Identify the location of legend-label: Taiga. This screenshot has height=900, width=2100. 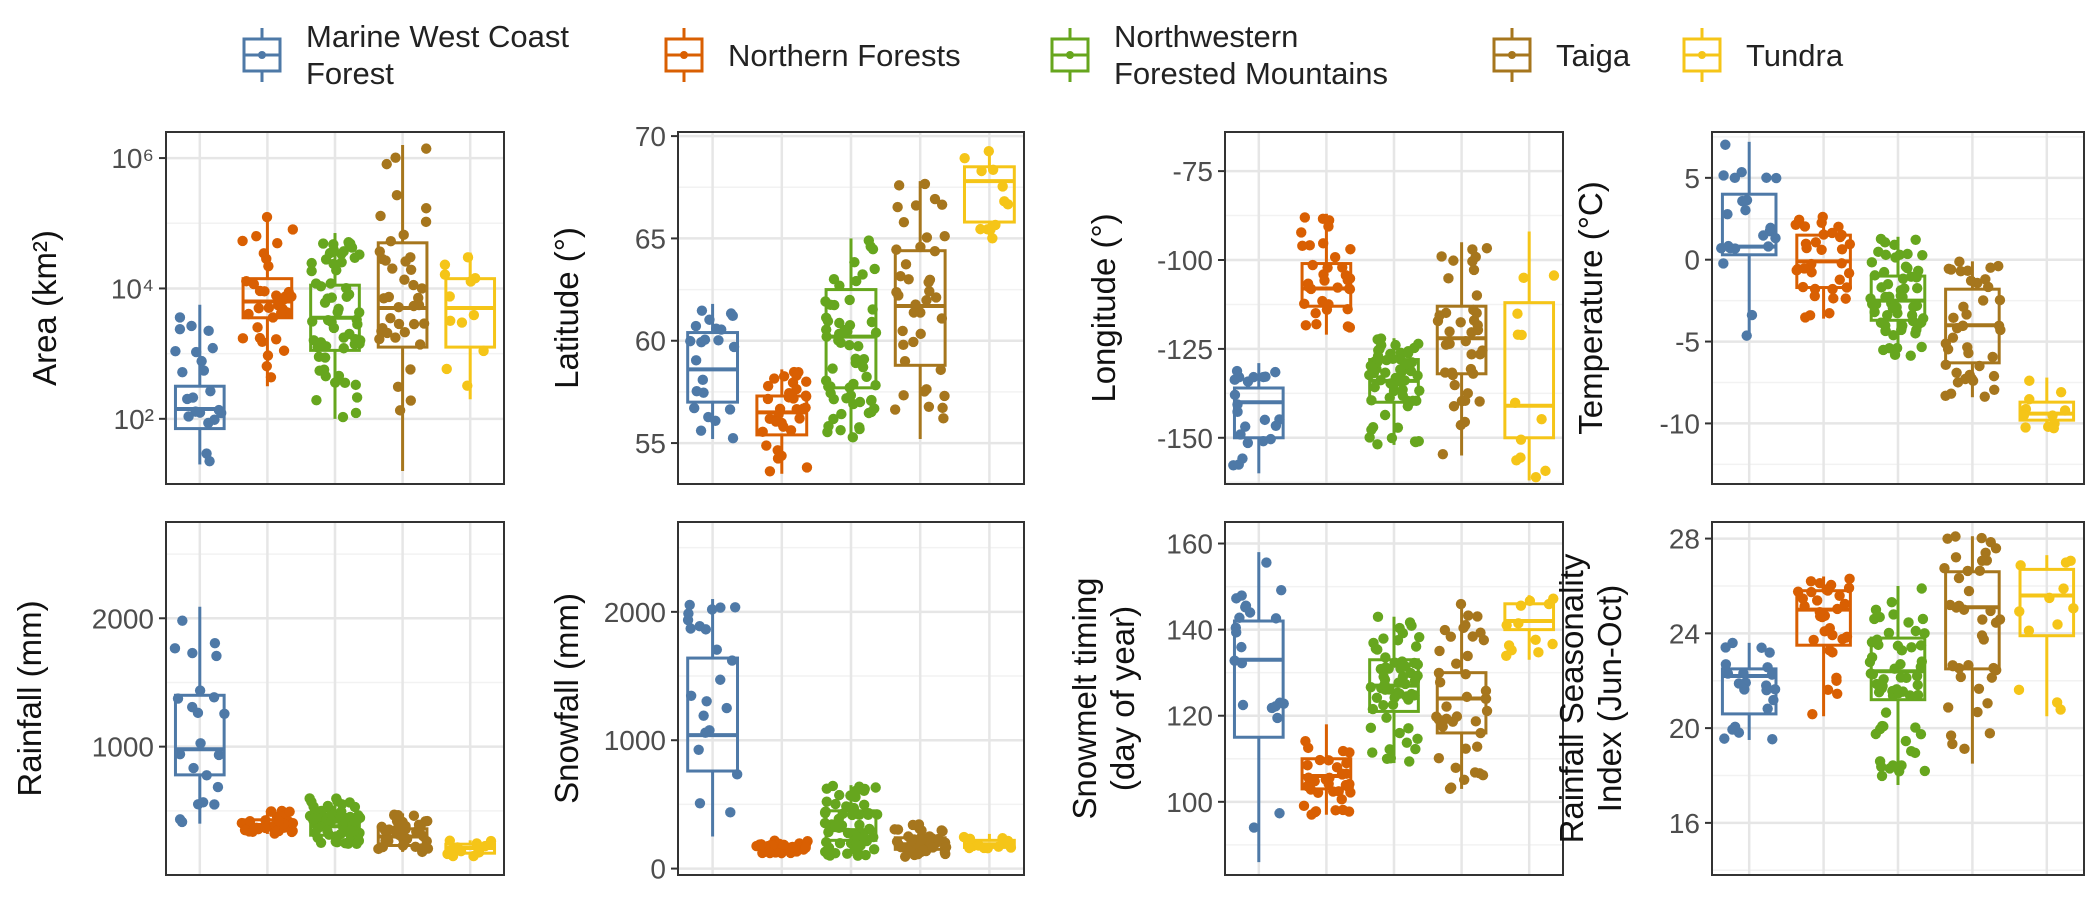
(1593, 55).